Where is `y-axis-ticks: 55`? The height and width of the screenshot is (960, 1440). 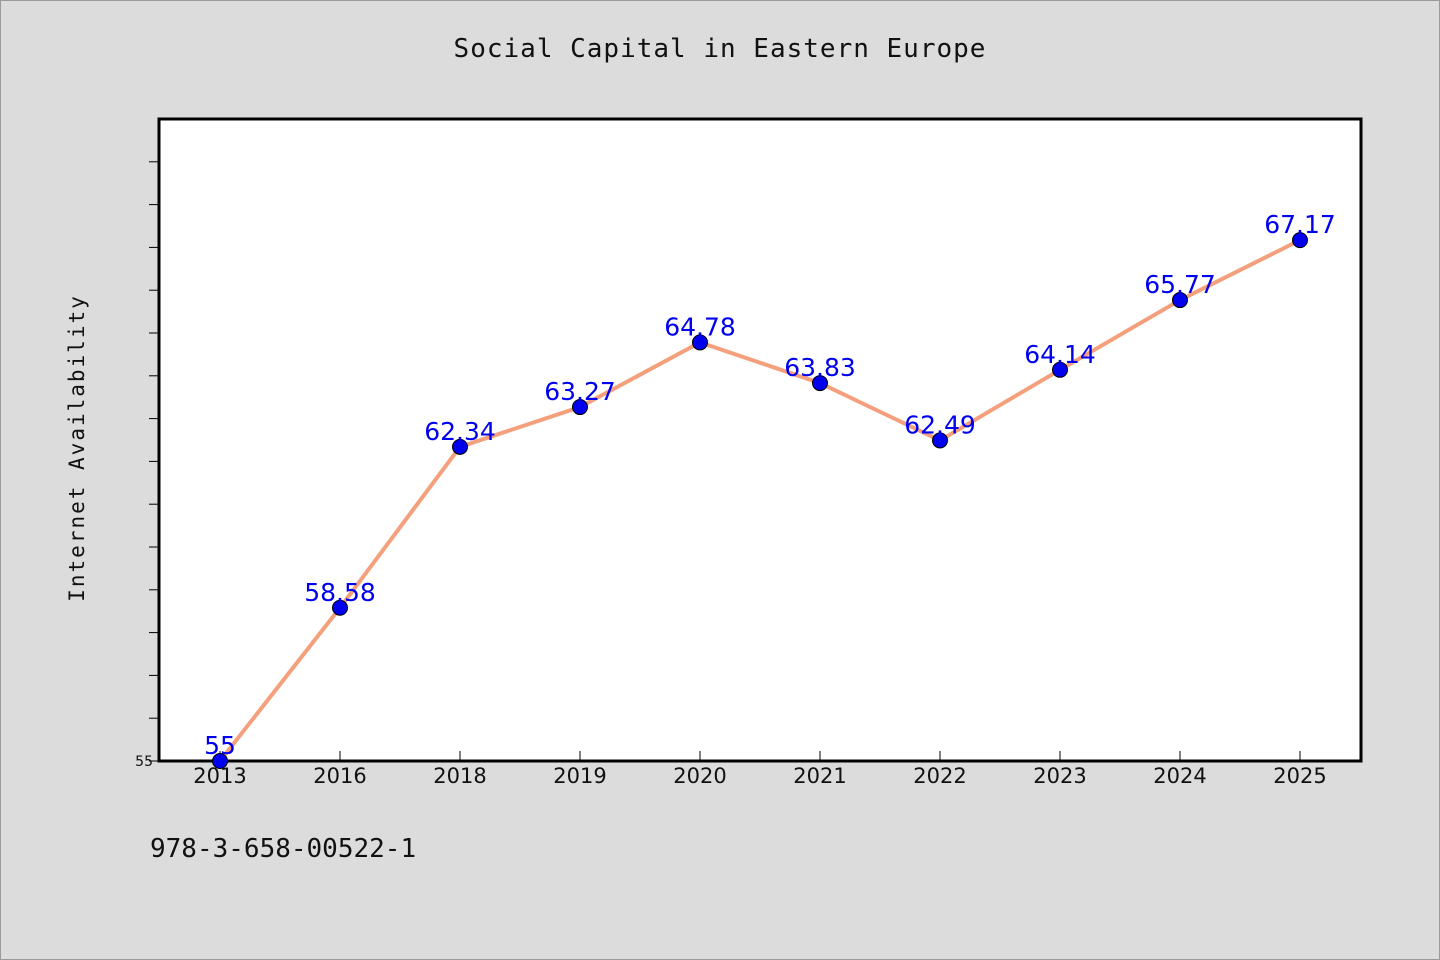
y-axis-ticks: 55 is located at coordinates (147, 465).